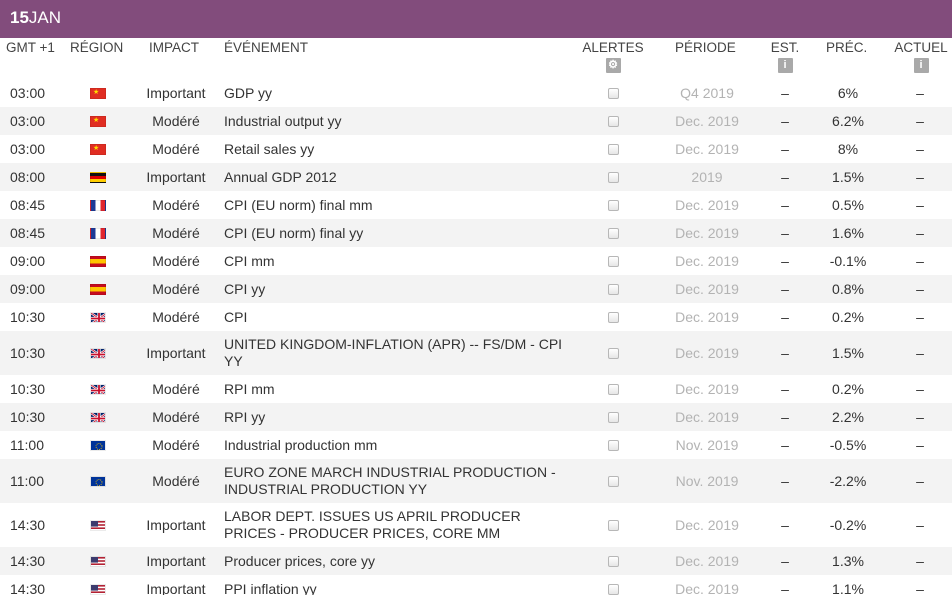 The image size is (952, 595). What do you see at coordinates (266, 47) in the screenshot?
I see `col-event-header: ÉVÉNEMENT` at bounding box center [266, 47].